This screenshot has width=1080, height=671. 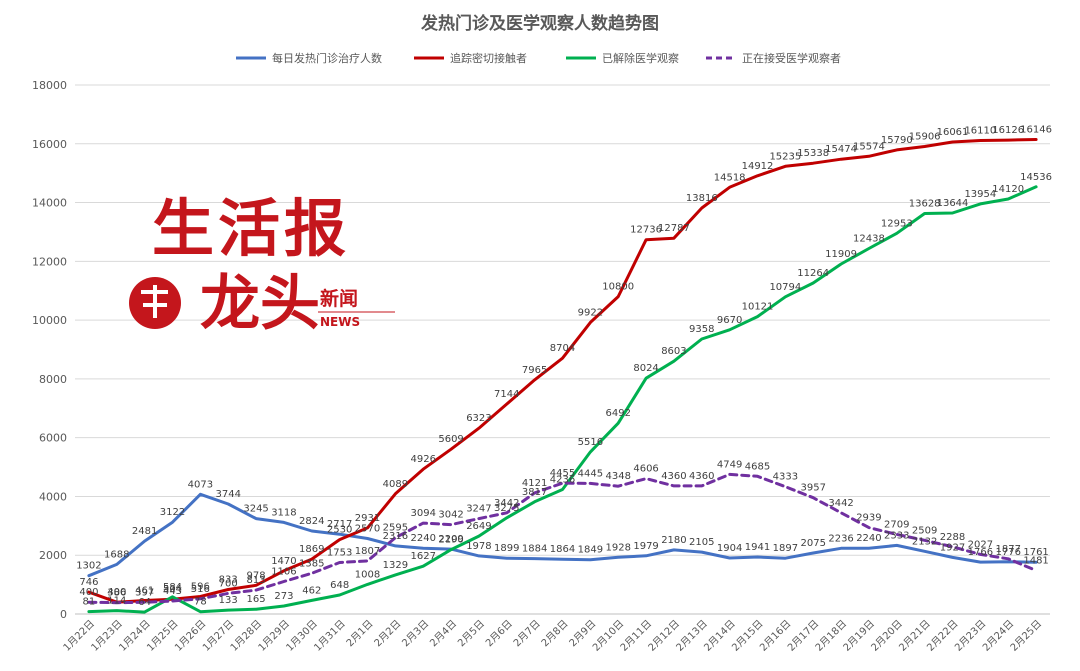 What do you see at coordinates (645, 368) in the screenshot?
I see `data-label: 8024` at bounding box center [645, 368].